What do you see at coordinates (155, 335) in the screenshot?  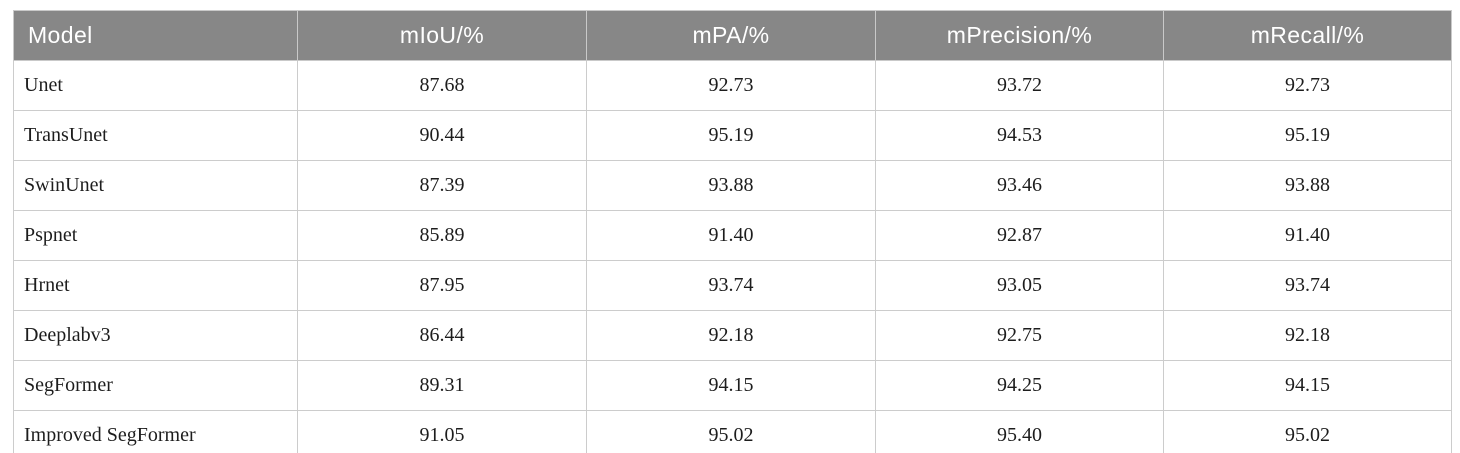 I see `model-name: Deeplabv3` at bounding box center [155, 335].